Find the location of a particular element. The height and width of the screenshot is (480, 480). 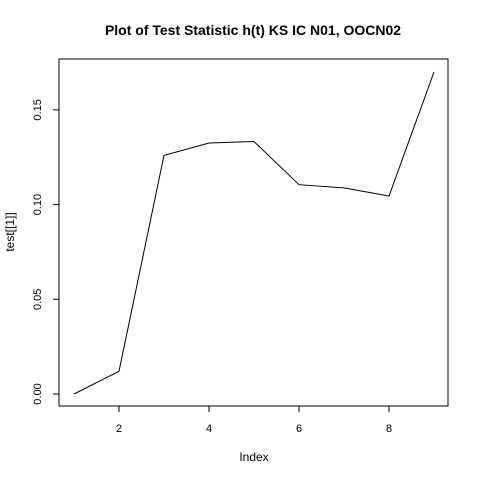

y-tick-label: 0.15 is located at coordinates (38, 109).